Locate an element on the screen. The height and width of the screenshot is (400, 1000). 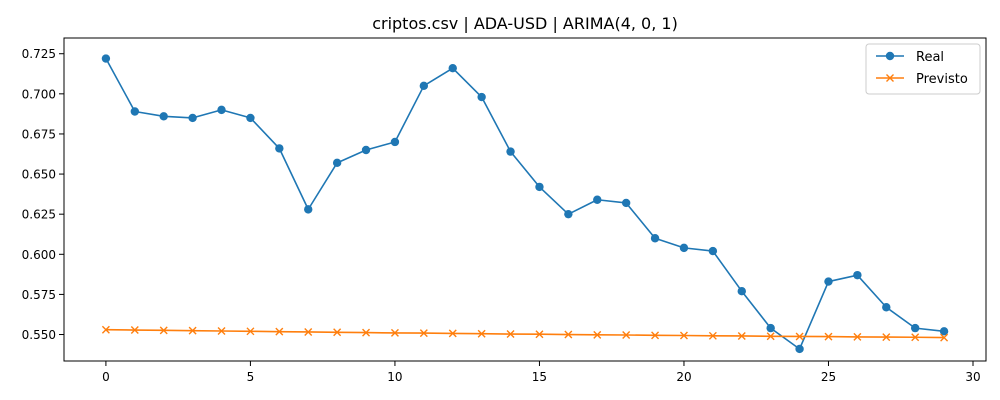
x-tick-label: 25 is located at coordinates (828, 377).